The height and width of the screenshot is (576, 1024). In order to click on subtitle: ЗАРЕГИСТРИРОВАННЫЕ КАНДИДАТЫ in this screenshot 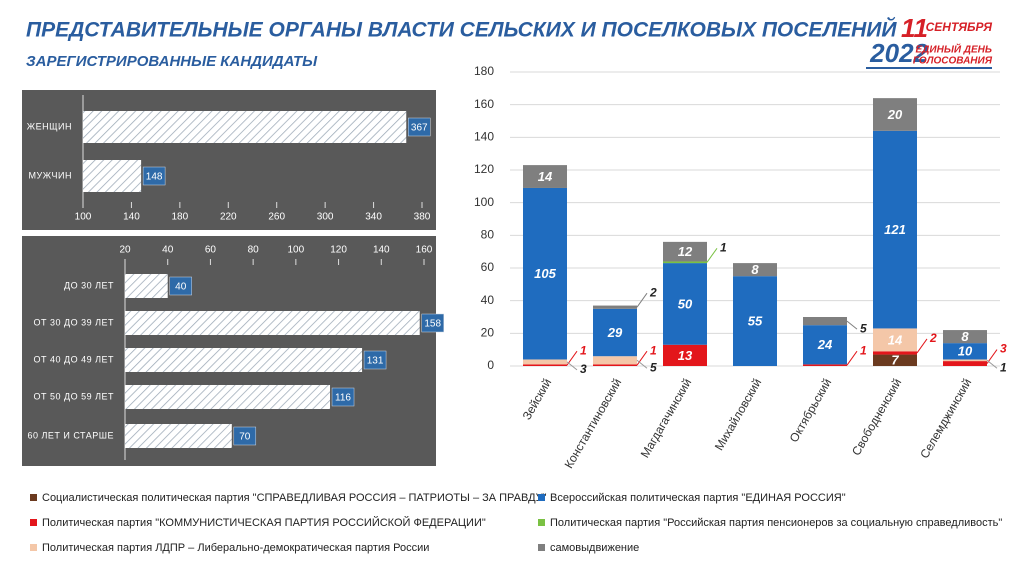, I will do `click(172, 61)`.